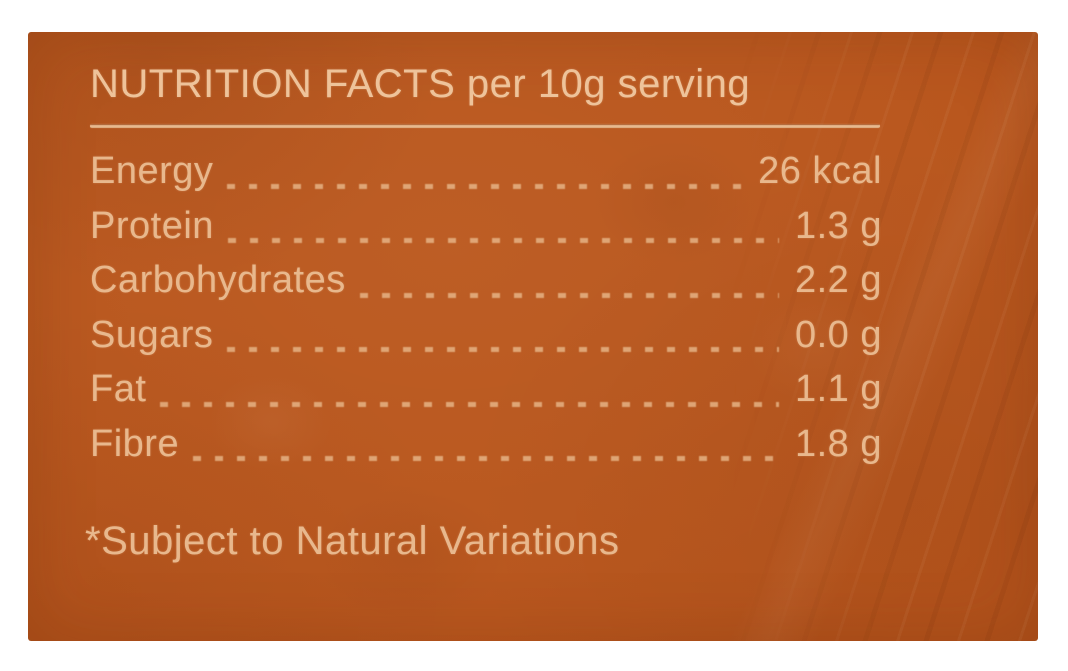  What do you see at coordinates (485, 126) in the screenshot?
I see `title-divider-rule` at bounding box center [485, 126].